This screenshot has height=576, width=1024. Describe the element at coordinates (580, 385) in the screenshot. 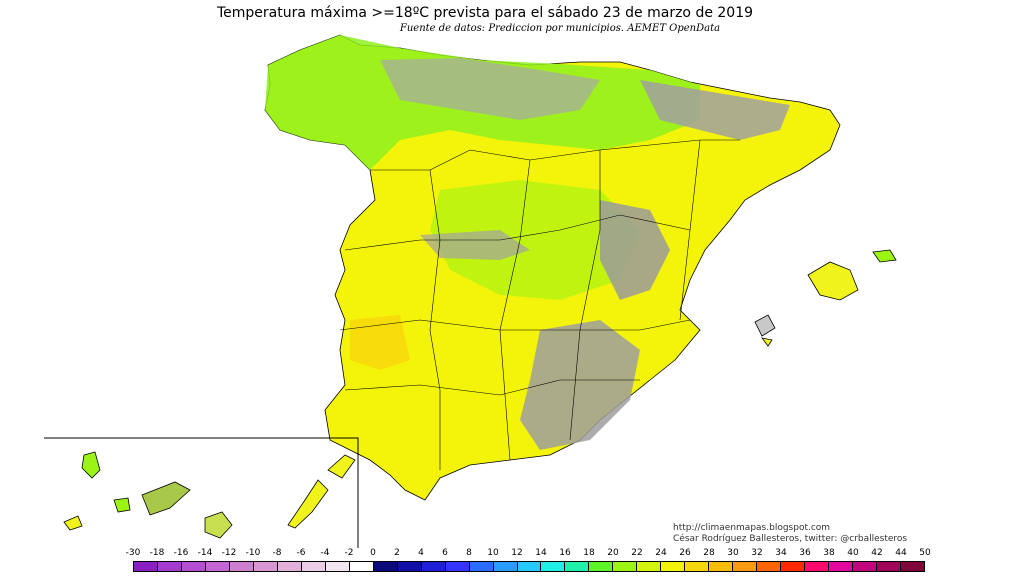

I see `grey-zone-southeast` at that location.